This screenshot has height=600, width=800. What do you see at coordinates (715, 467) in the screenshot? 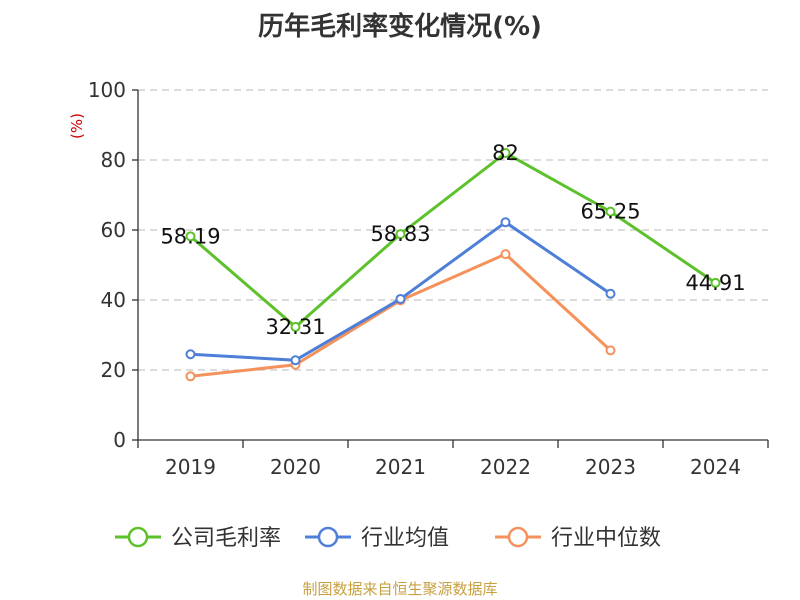
I see `x-tick-label: 2024` at bounding box center [715, 467].